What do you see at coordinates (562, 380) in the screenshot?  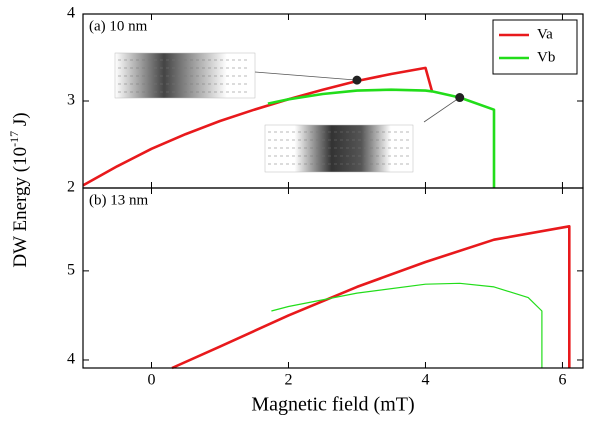 I see `x-tick-label: 6` at bounding box center [562, 380].